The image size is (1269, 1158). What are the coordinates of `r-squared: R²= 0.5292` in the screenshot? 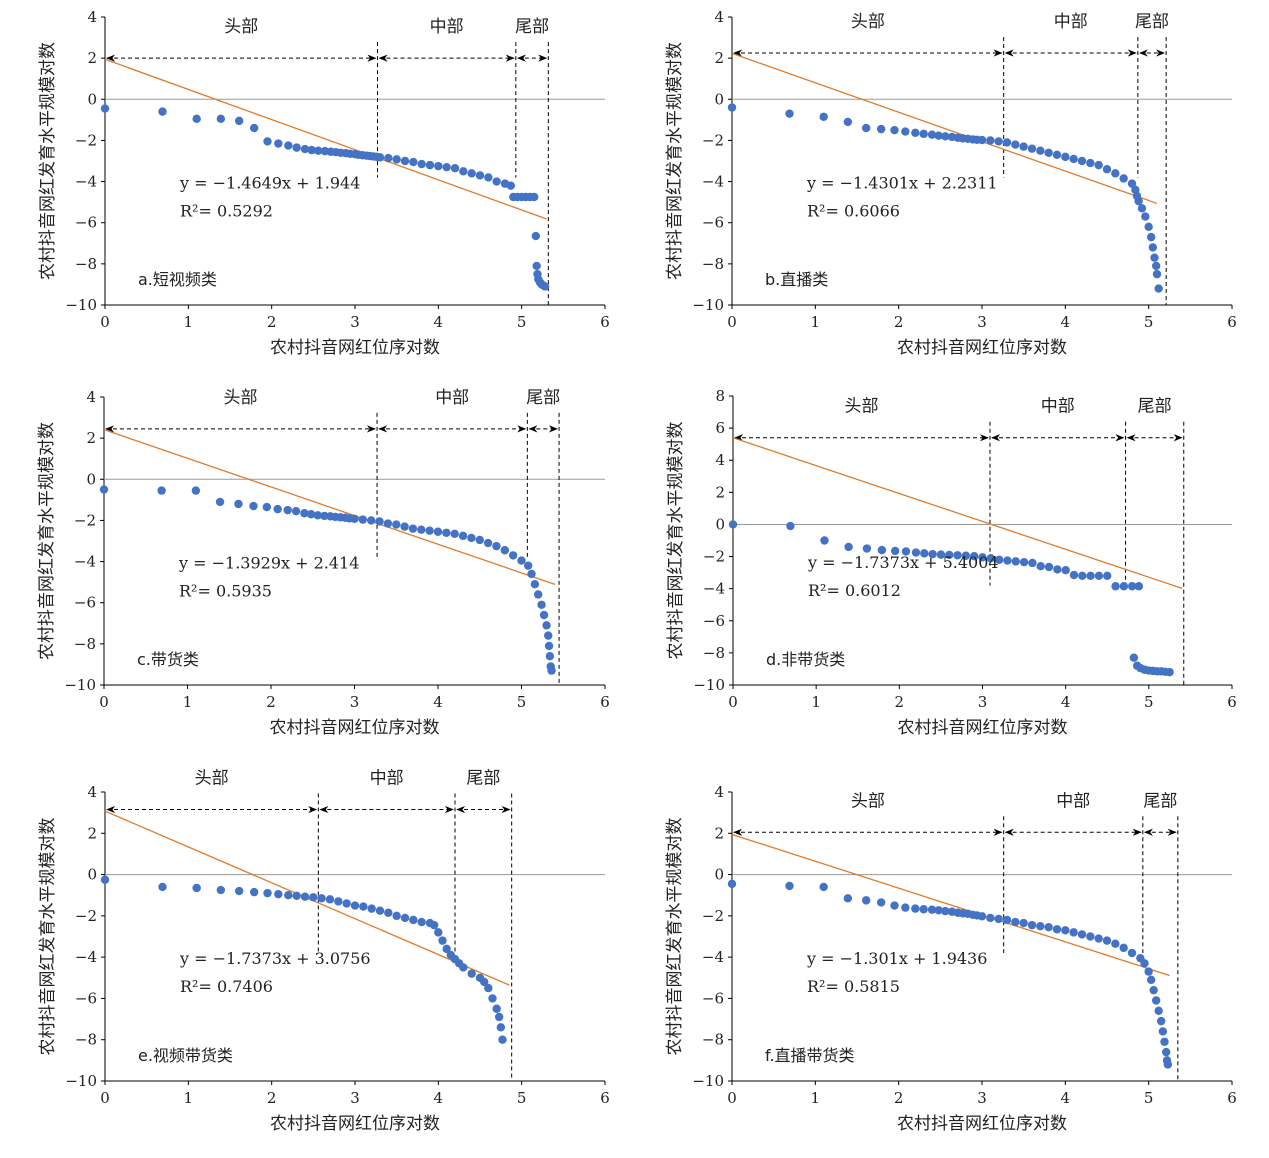 It's located at (226, 210).